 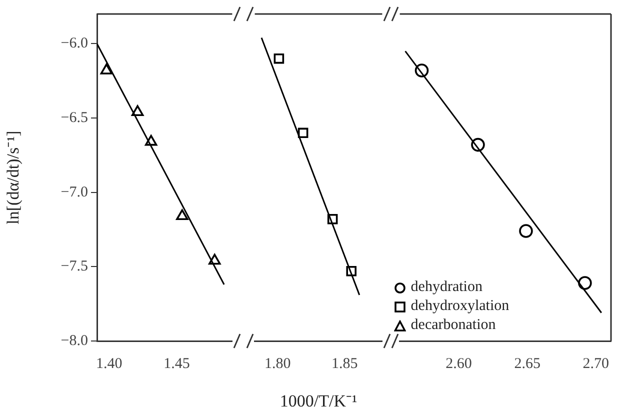 I want to click on x-tick-label: 1.80, so click(x=277, y=364).